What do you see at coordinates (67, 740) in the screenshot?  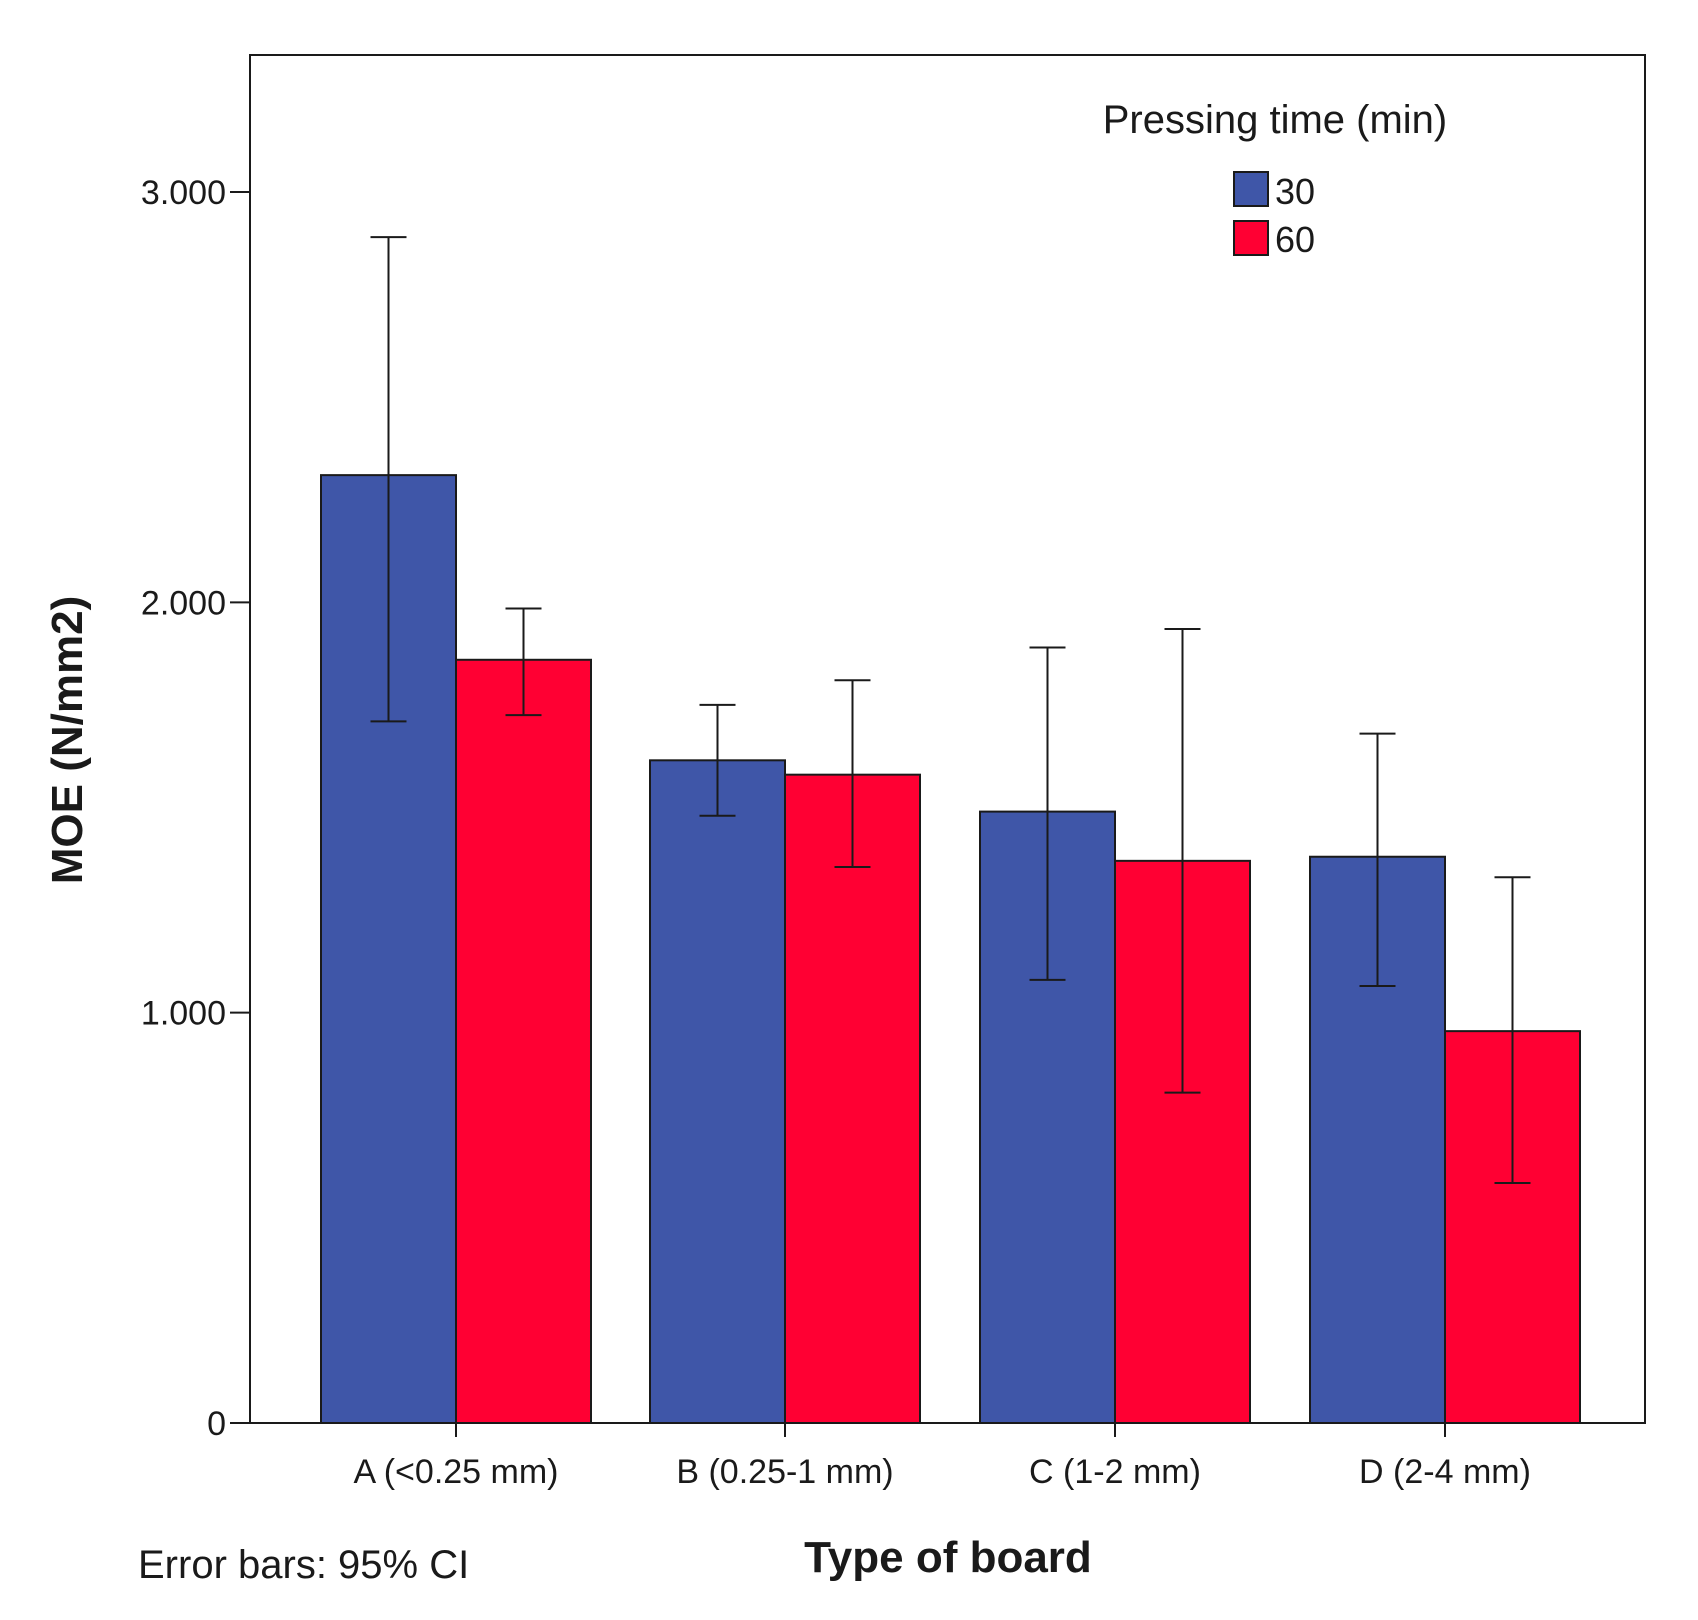 I see `y-axis-title: MOE (N/mm2)` at bounding box center [67, 740].